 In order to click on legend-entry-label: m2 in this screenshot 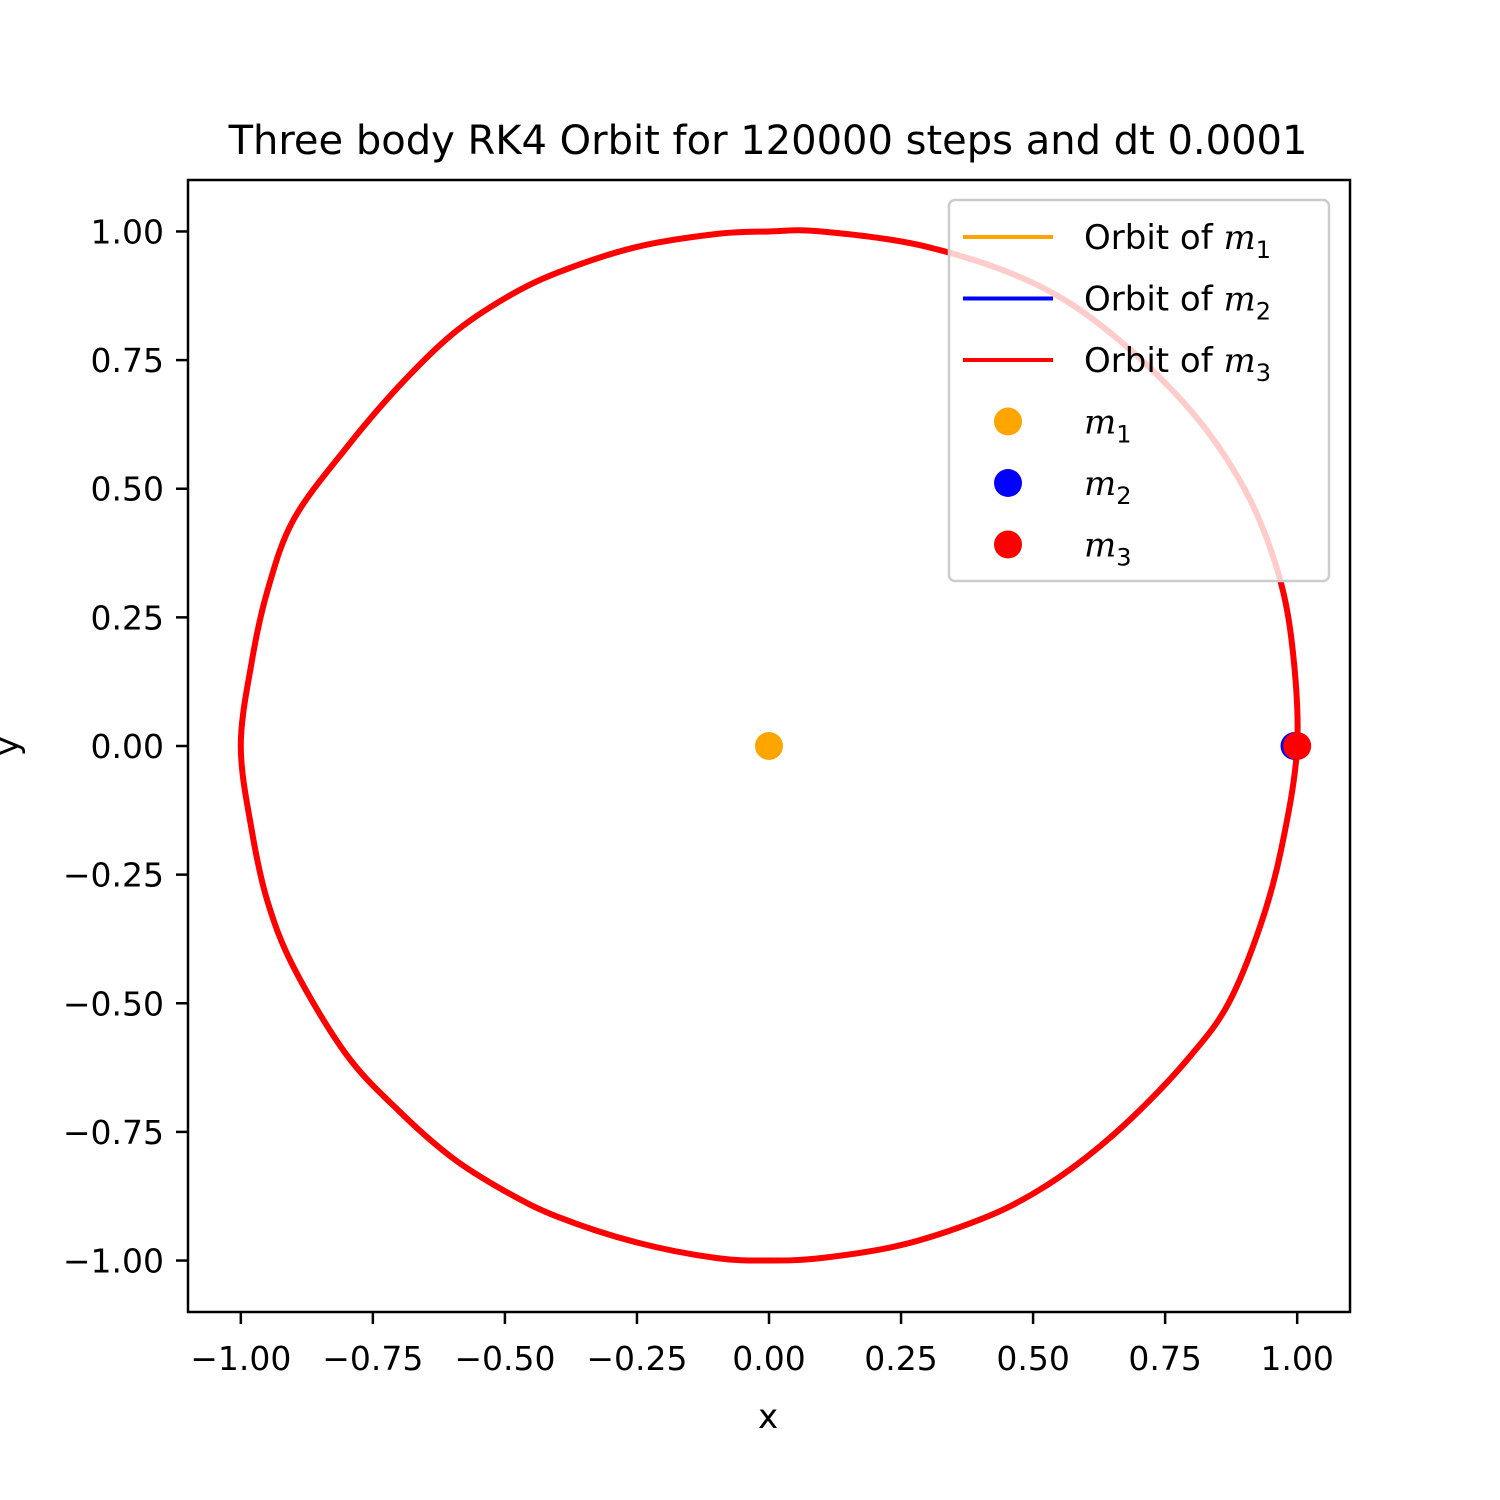, I will do `click(1108, 487)`.